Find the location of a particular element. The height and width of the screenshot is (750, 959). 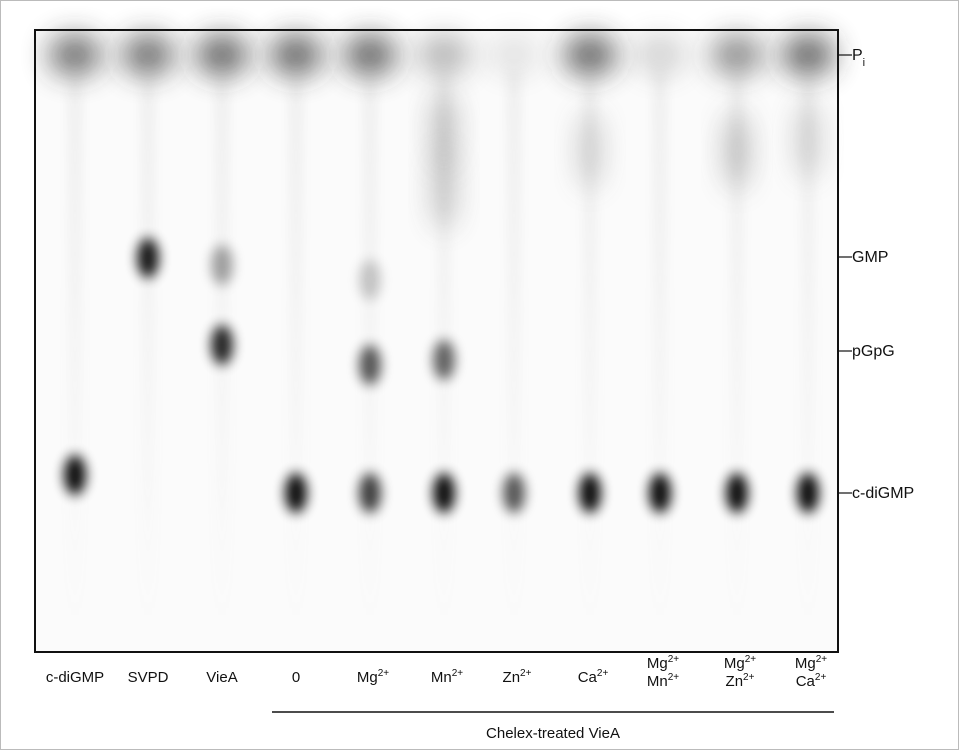

marker-label: pGpG is located at coordinates (873, 351).